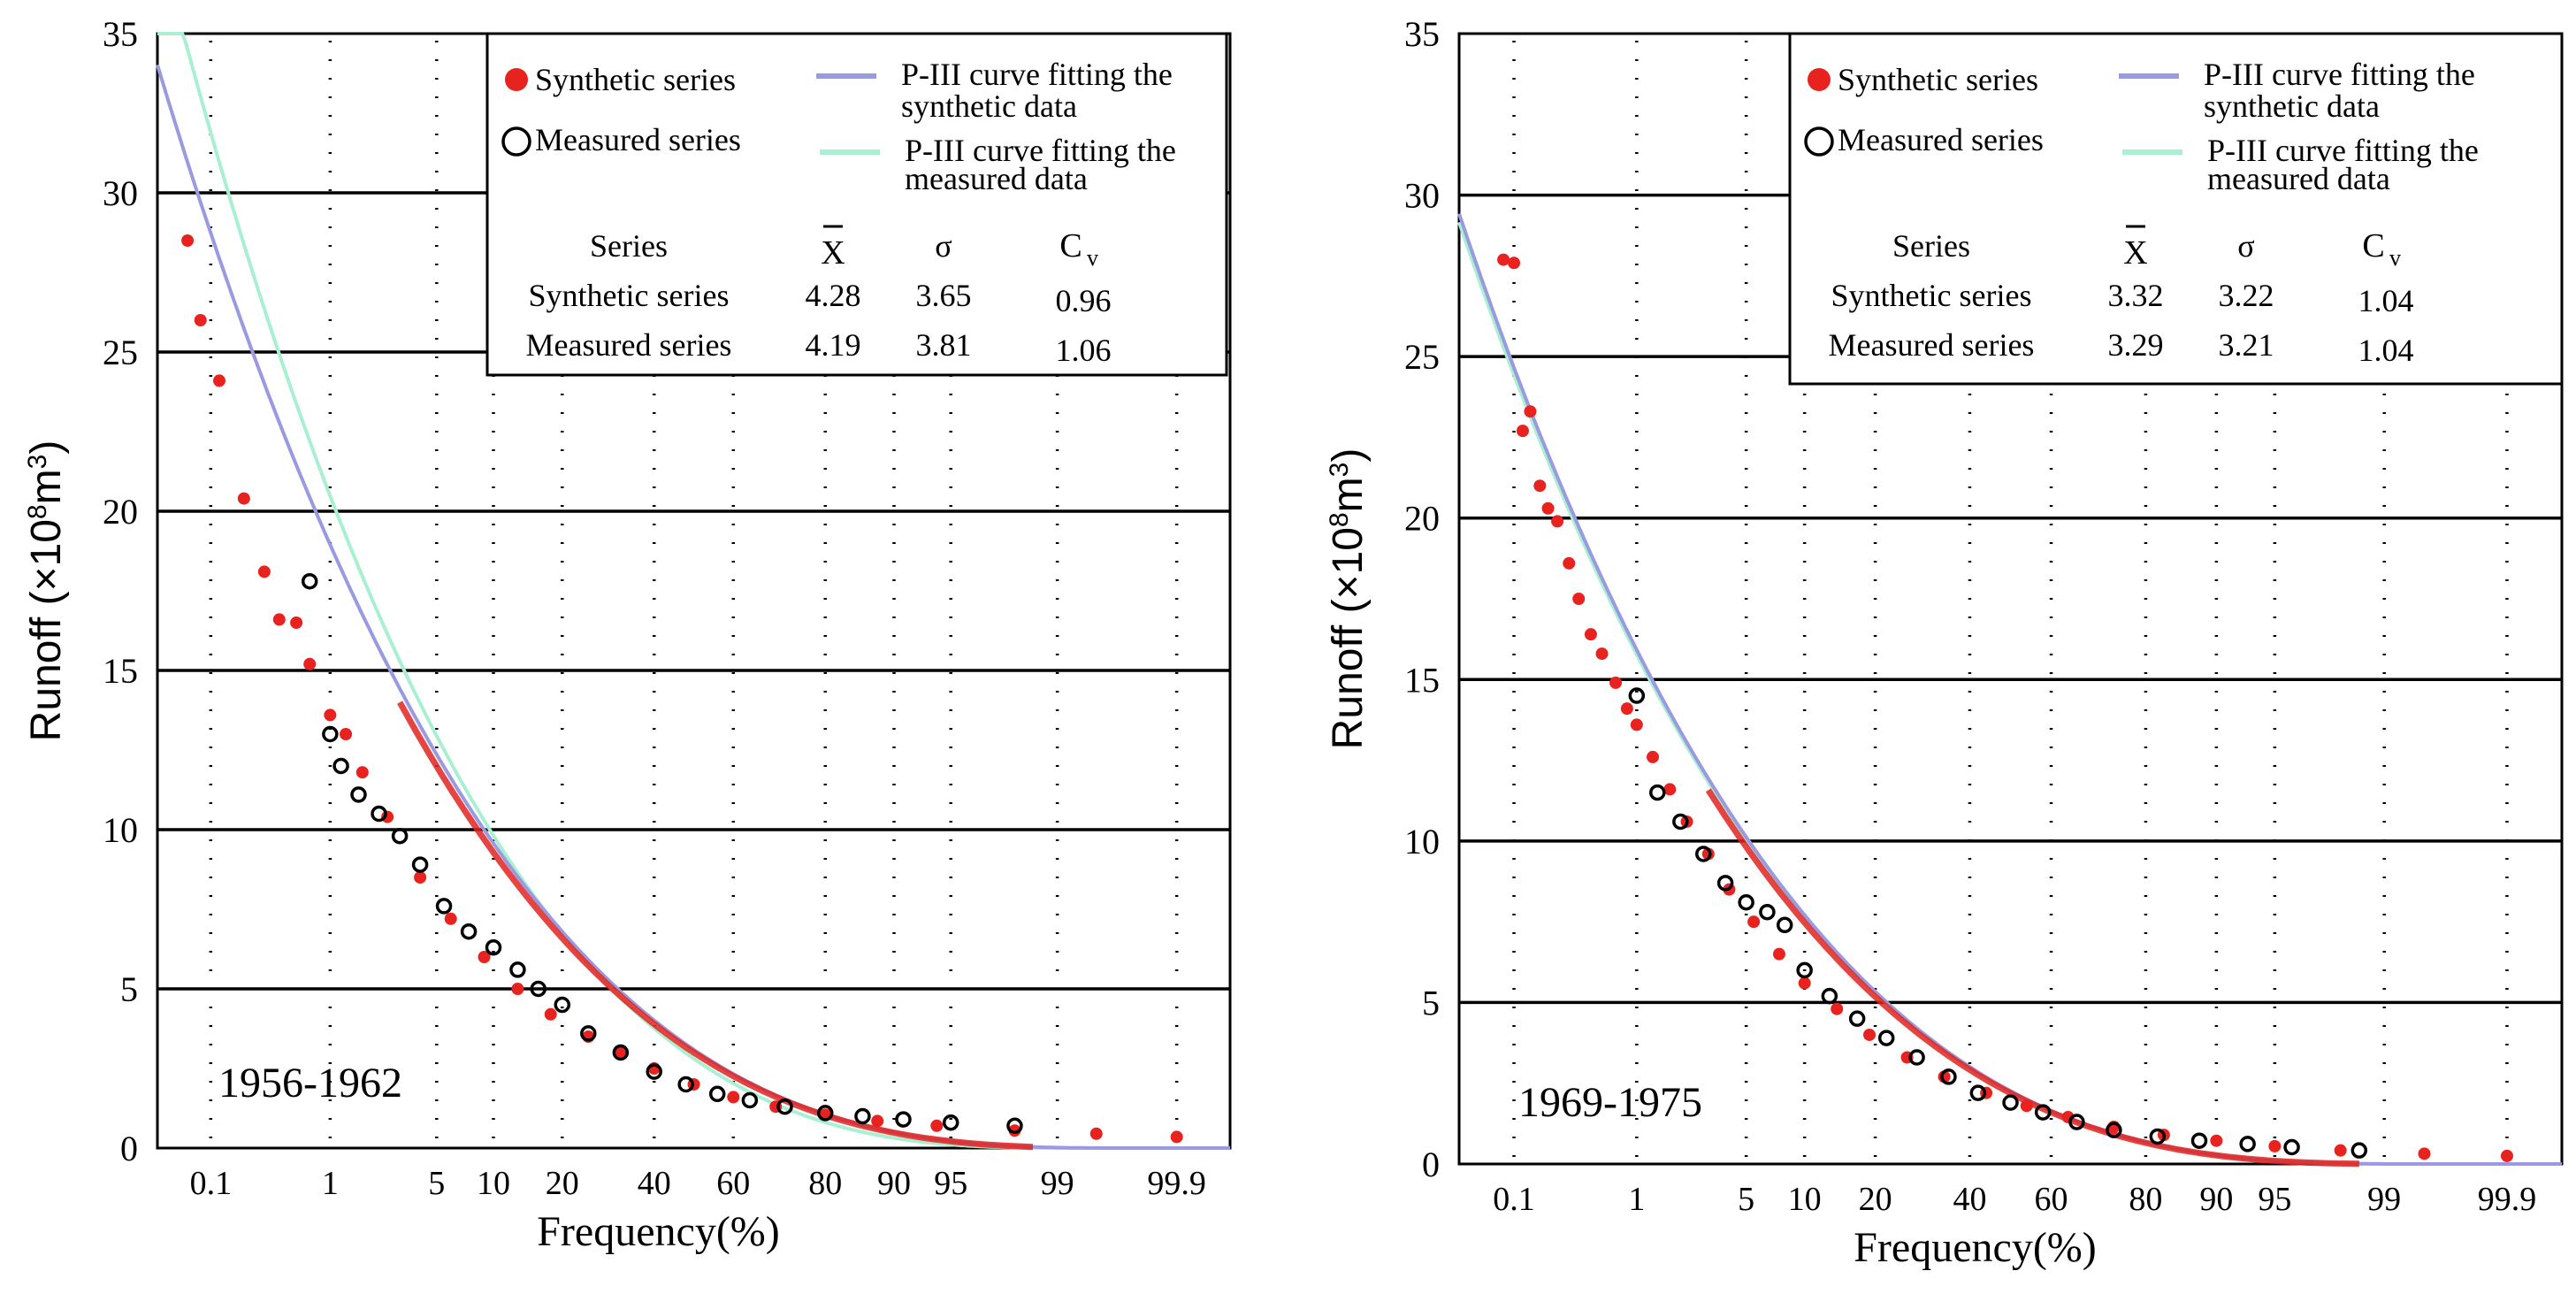 This screenshot has width=2576, height=1294. I want to click on chart2-ytick-label: 5, so click(1431, 1002).